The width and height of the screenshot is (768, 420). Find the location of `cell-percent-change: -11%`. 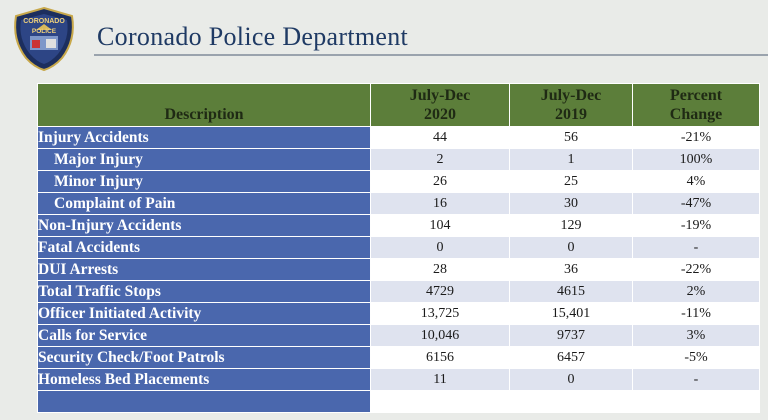

cell-percent-change: -11% is located at coordinates (696, 313).